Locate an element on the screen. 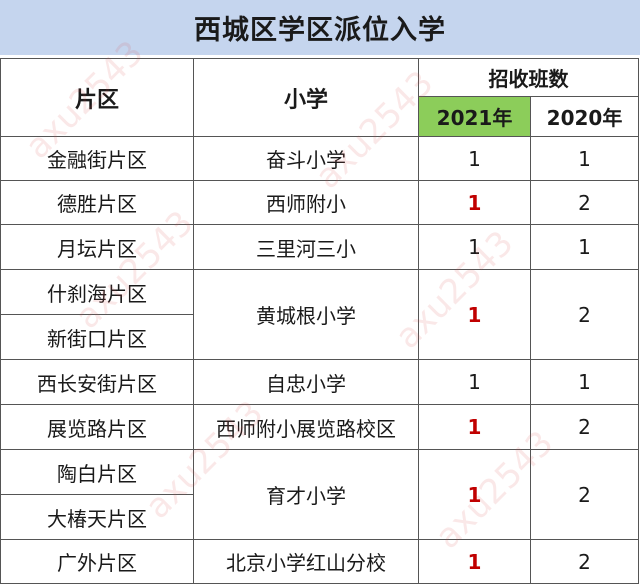  school-cell: 育才小学 is located at coordinates (306, 494).